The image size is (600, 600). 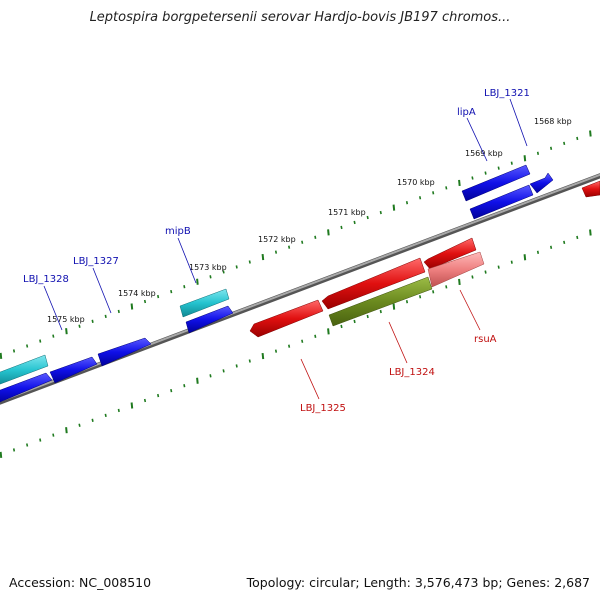 I want to click on scale-label-1575: 1575 kbp, so click(x=66, y=319).